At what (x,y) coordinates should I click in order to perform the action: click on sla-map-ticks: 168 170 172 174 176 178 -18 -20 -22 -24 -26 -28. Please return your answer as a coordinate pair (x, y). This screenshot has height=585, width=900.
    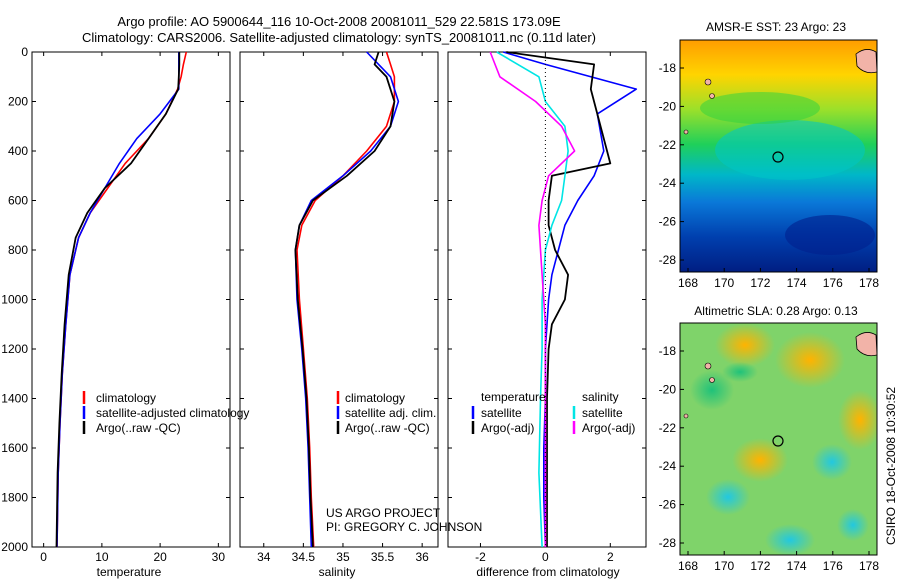
    Looking at the image, I should click on (769, 458).